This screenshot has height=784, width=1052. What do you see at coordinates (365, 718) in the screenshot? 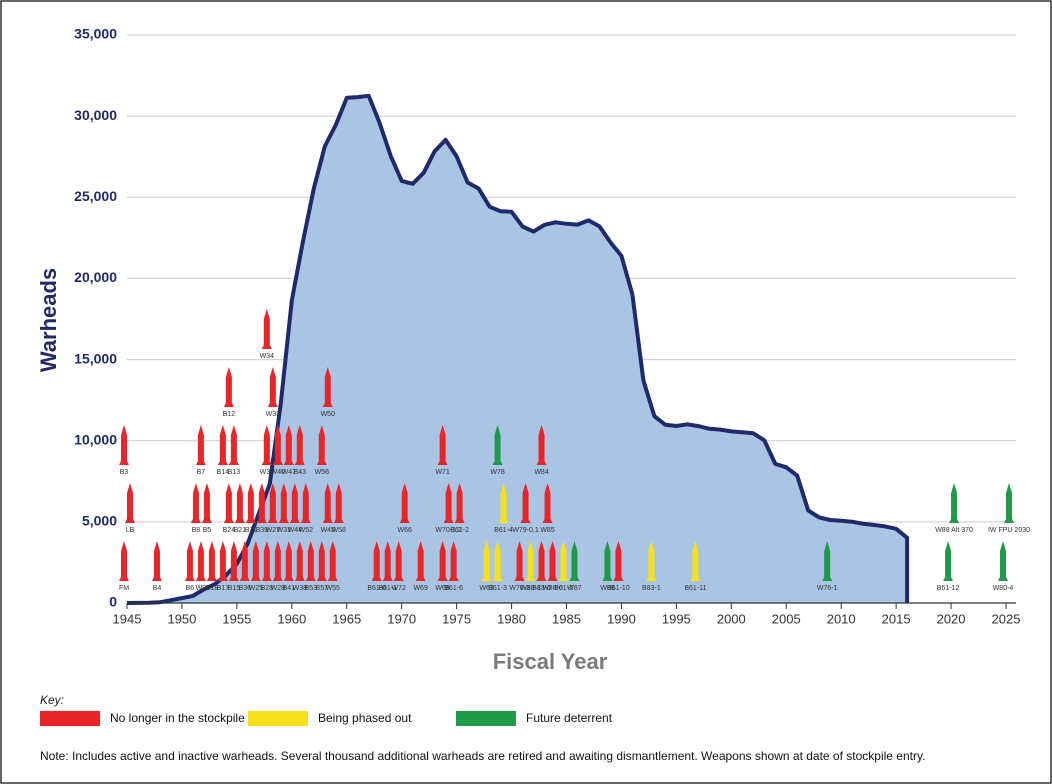
I see `legend-label: Being phased out` at bounding box center [365, 718].